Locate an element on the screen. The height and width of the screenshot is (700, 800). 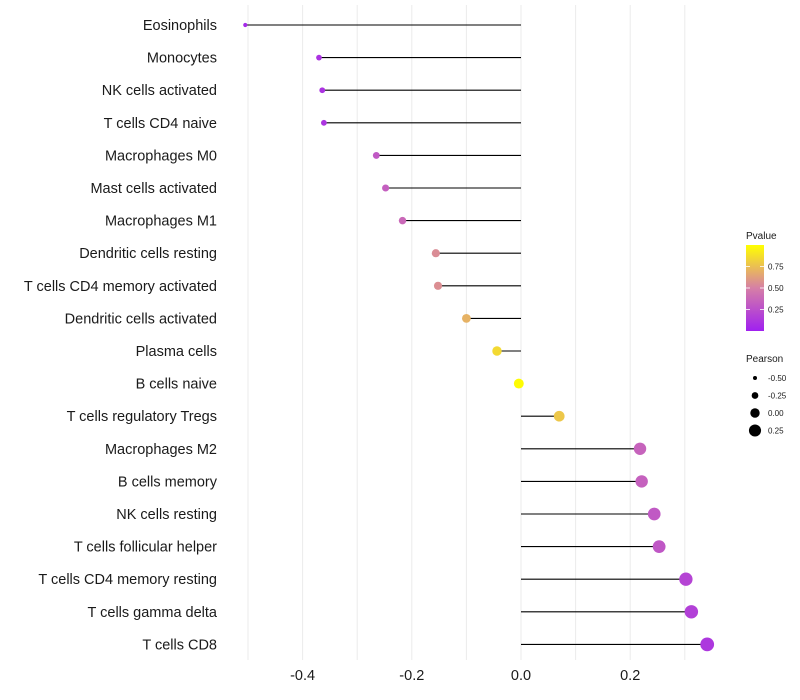
pearson-legend: Pearson -0.50 -0.25 0.00 0.25 is located at coordinates (766, 395).